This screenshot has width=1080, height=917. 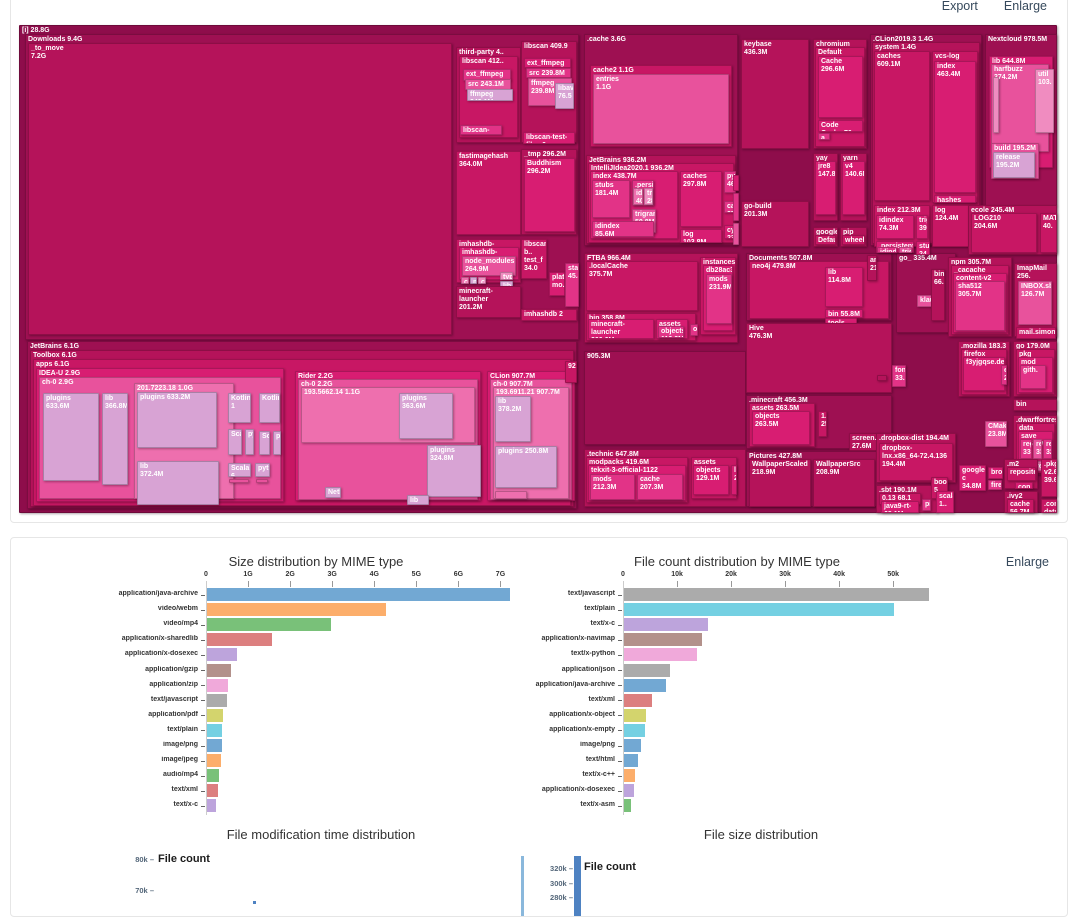 I want to click on treemap-node: pi, so click(x=926, y=505).